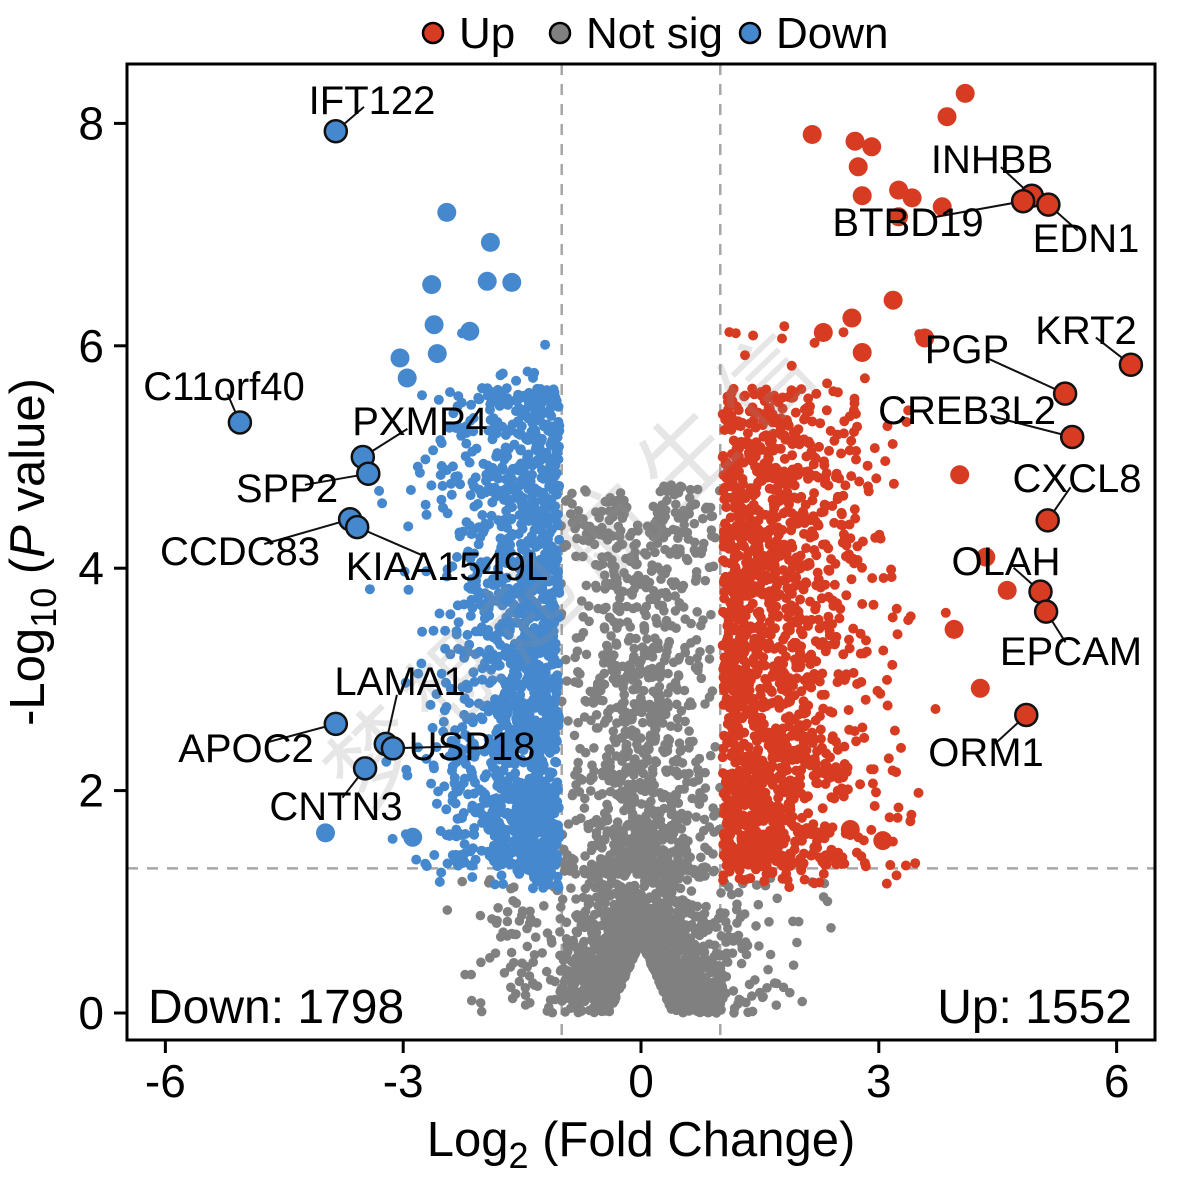 Image resolution: width=1181 pixels, height=1181 pixels. Describe the element at coordinates (1086, 239) in the screenshot. I see `gene-label: EDN1` at that location.